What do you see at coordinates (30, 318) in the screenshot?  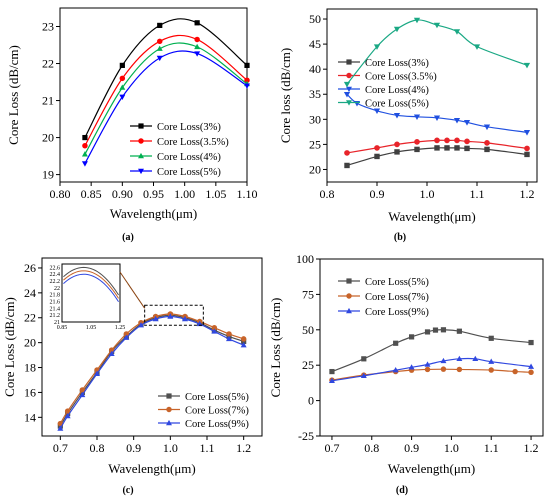 I see `y-tick-label: 22` at bounding box center [30, 318].